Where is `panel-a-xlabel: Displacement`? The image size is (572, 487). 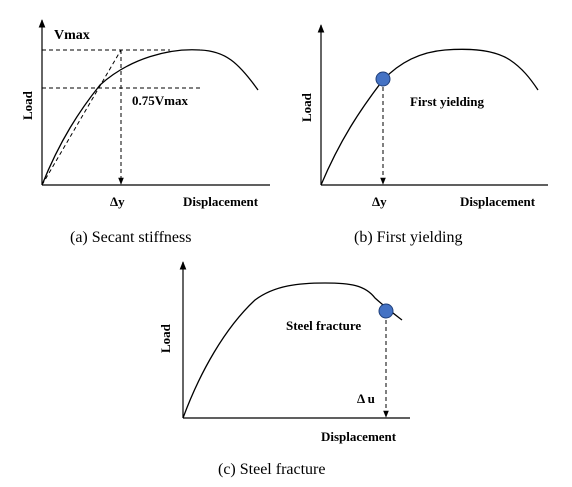
panel-a-xlabel: Displacement is located at coordinates (221, 201).